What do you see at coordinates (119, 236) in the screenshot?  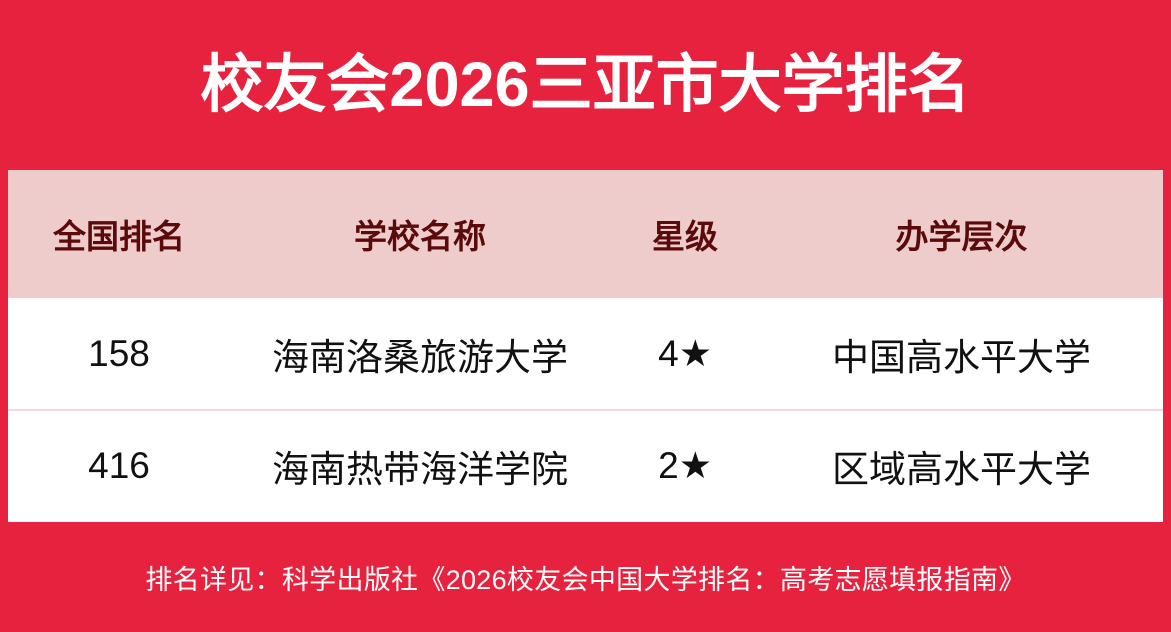 I see `column-header-rank: 全国排名` at bounding box center [119, 236].